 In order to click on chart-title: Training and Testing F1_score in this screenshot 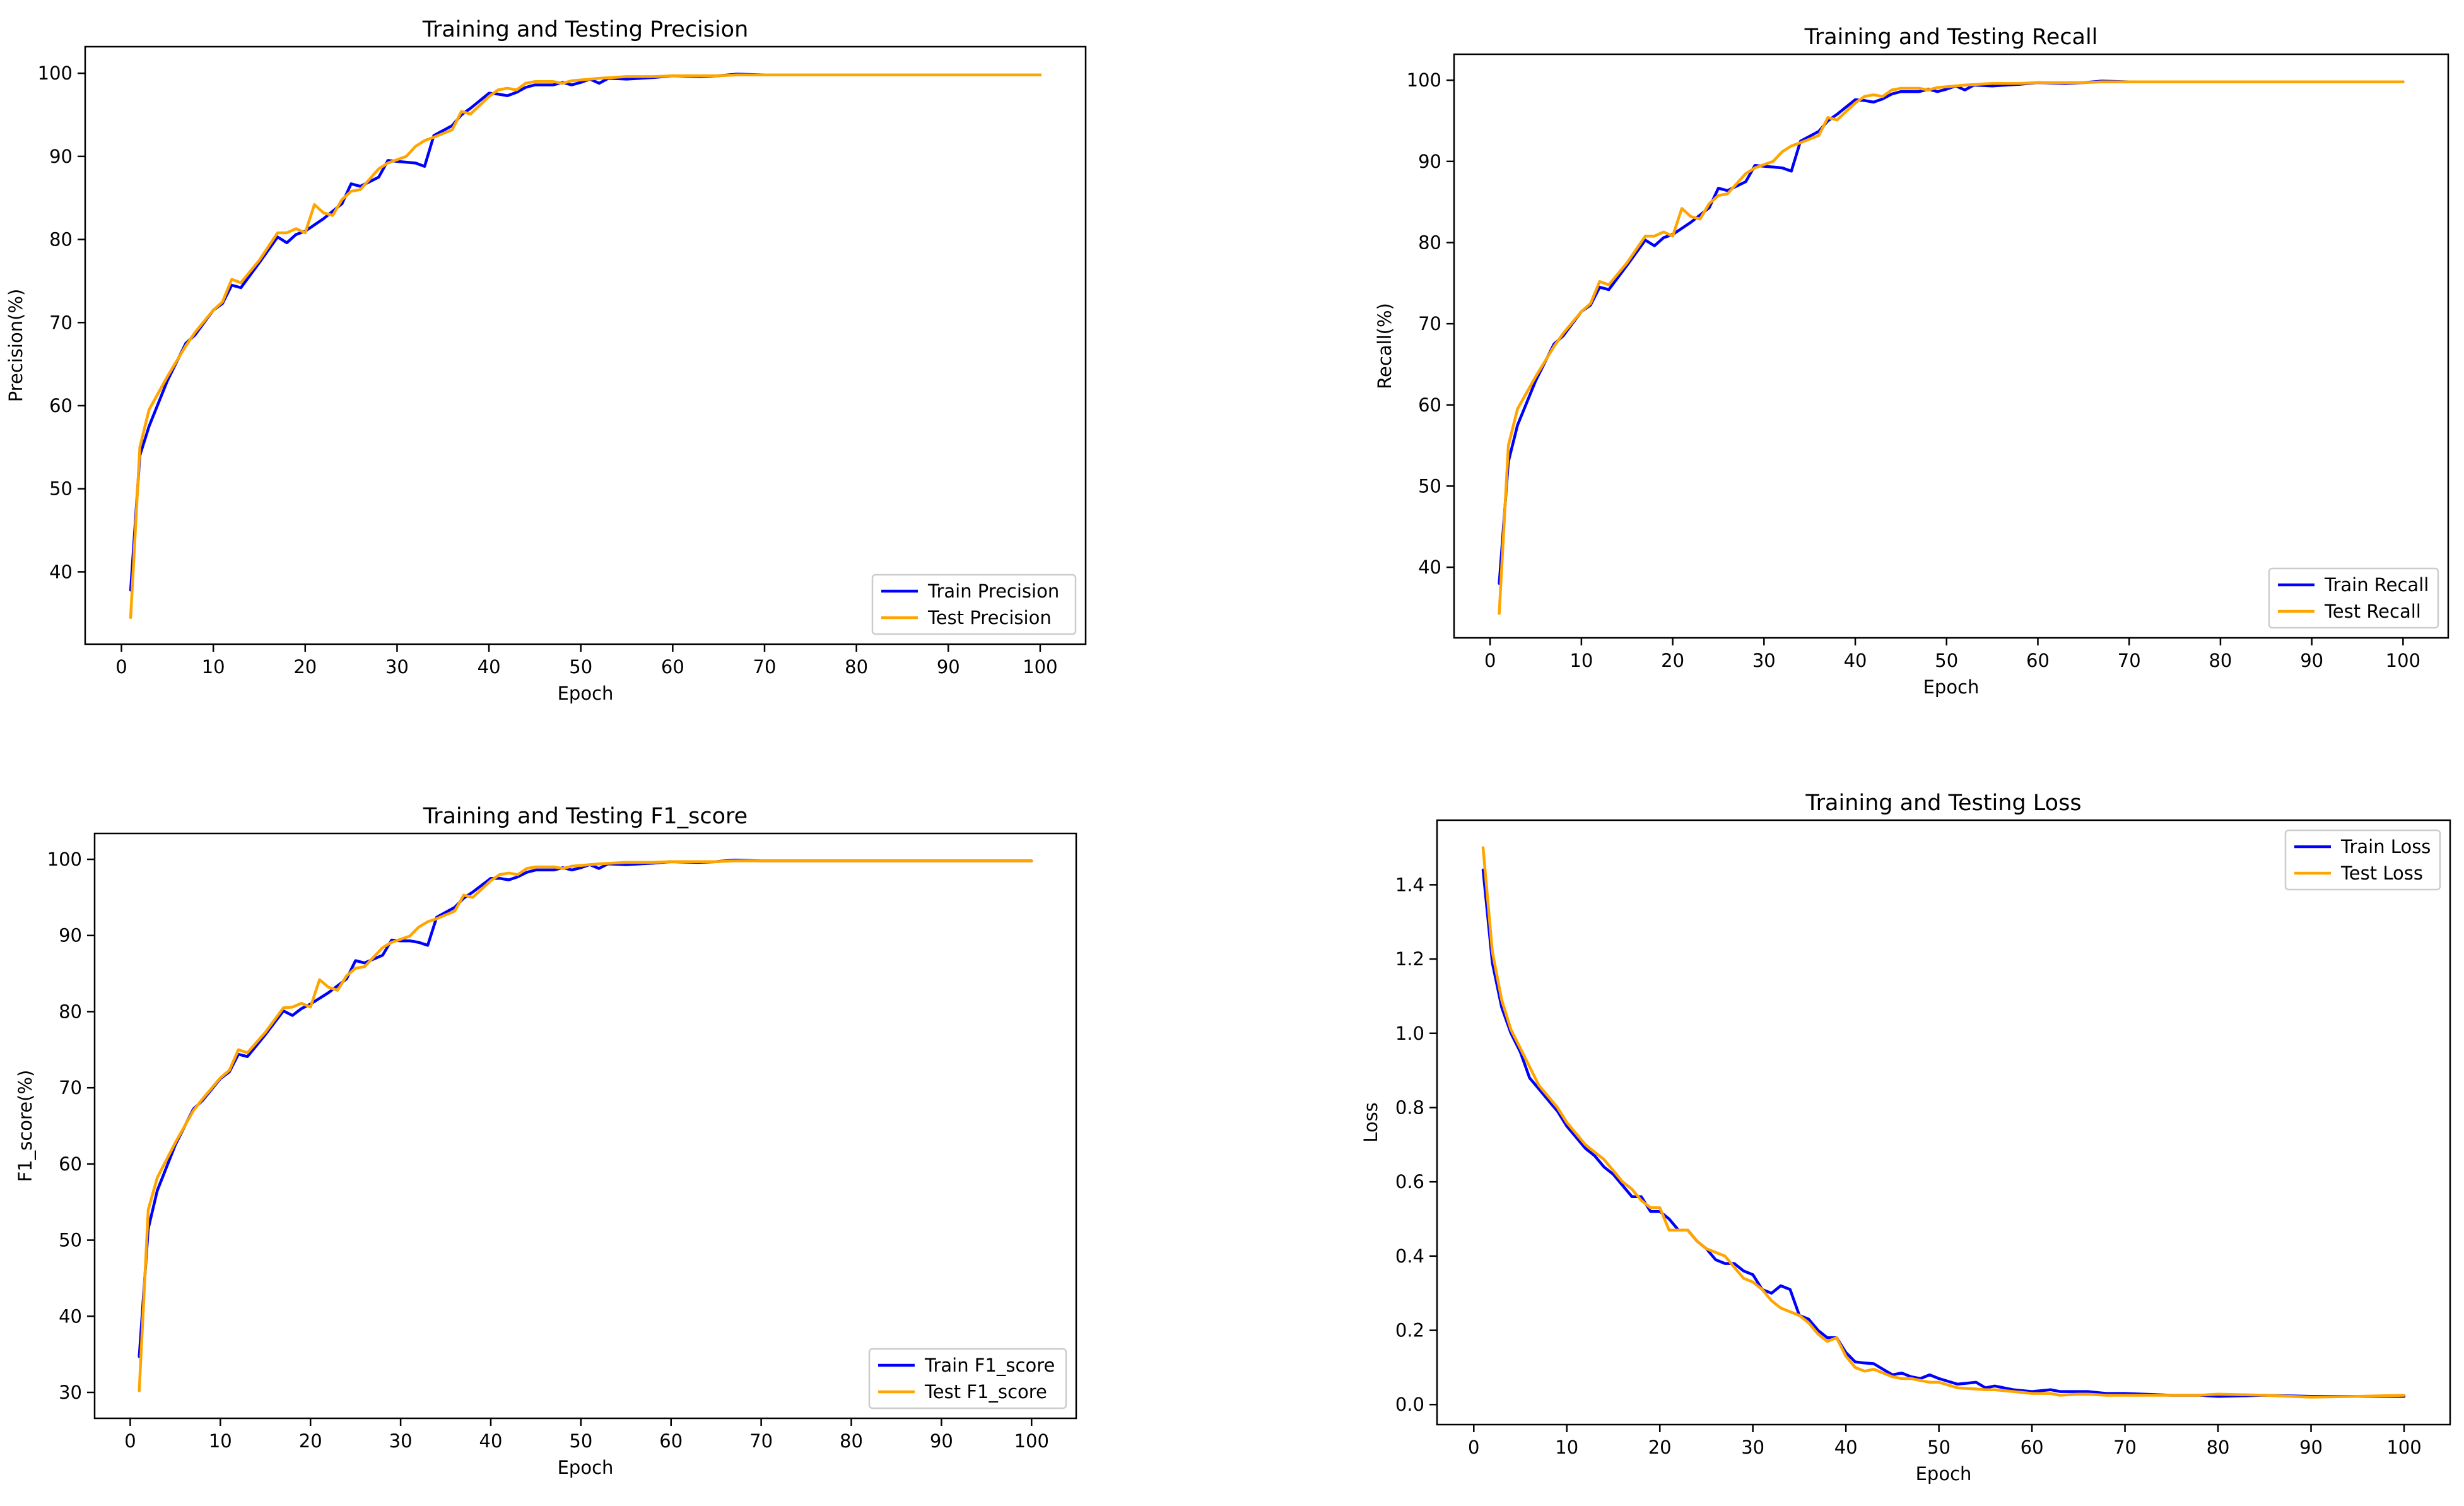, I will do `click(585, 816)`.